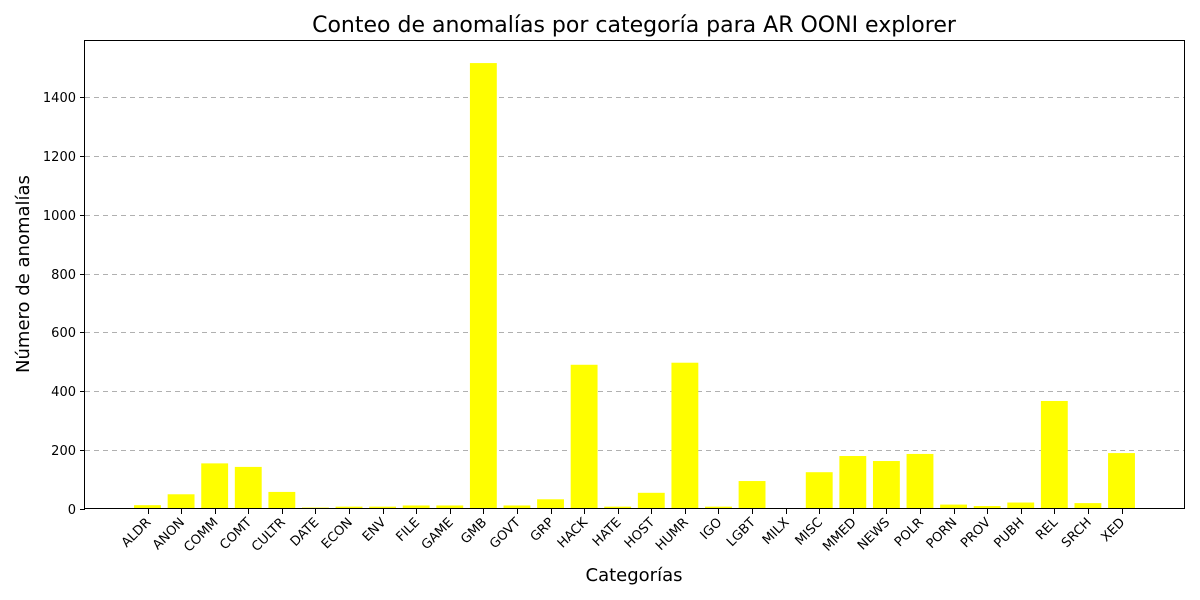  What do you see at coordinates (1047, 529) in the screenshot?
I see `x-tick-label: REL` at bounding box center [1047, 529].